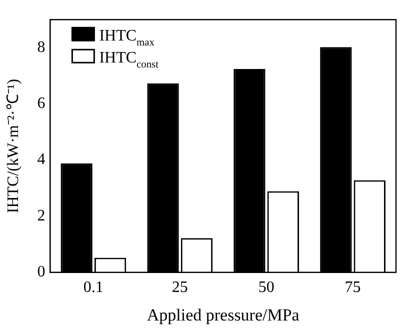 The height and width of the screenshot is (330, 400). What do you see at coordinates (41, 159) in the screenshot?
I see `y-tick-label: 4` at bounding box center [41, 159].